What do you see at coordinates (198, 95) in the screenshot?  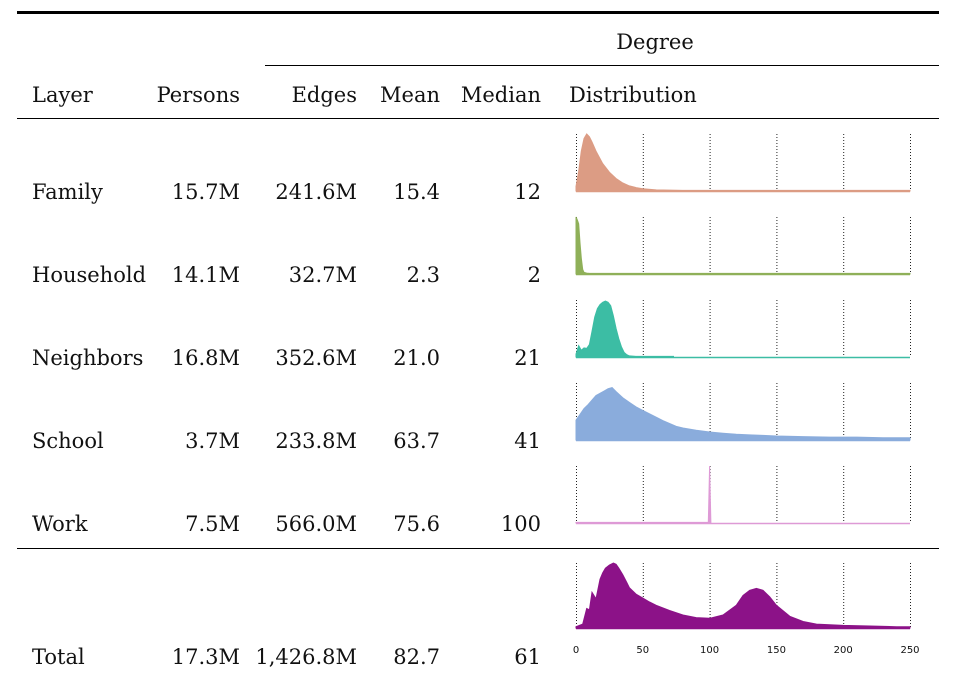 I see `column-header-persons: Persons` at bounding box center [198, 95].